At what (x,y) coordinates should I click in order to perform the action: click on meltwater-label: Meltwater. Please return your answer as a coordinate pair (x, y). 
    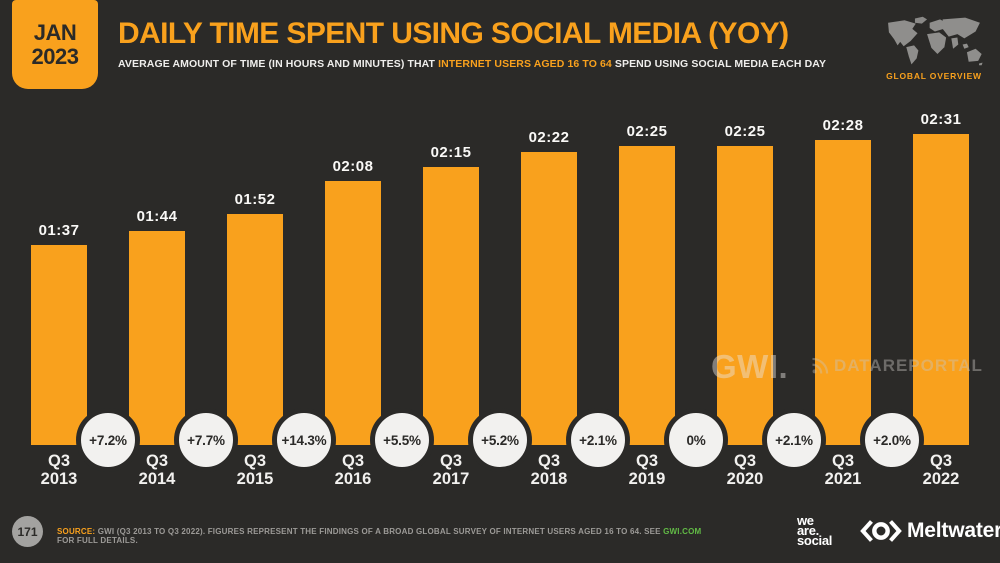
    Looking at the image, I should click on (953, 530).